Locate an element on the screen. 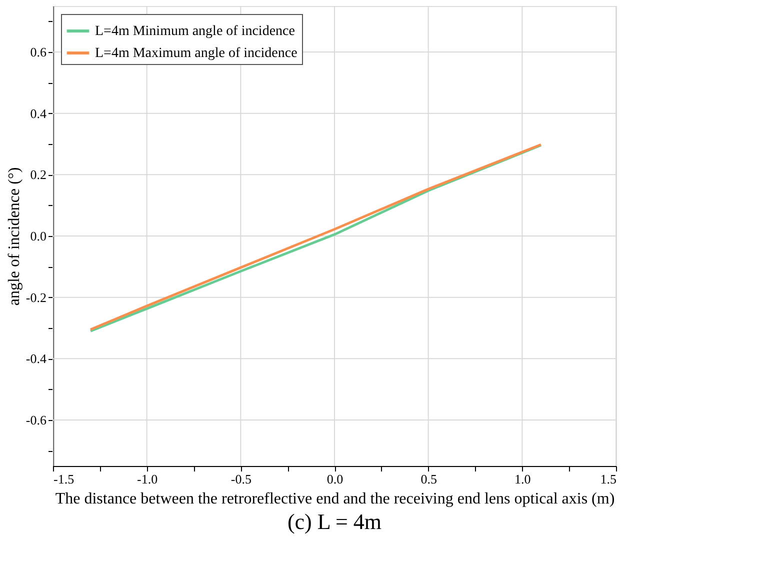 The height and width of the screenshot is (579, 758). x-tick-label: -0.5 is located at coordinates (241, 479).